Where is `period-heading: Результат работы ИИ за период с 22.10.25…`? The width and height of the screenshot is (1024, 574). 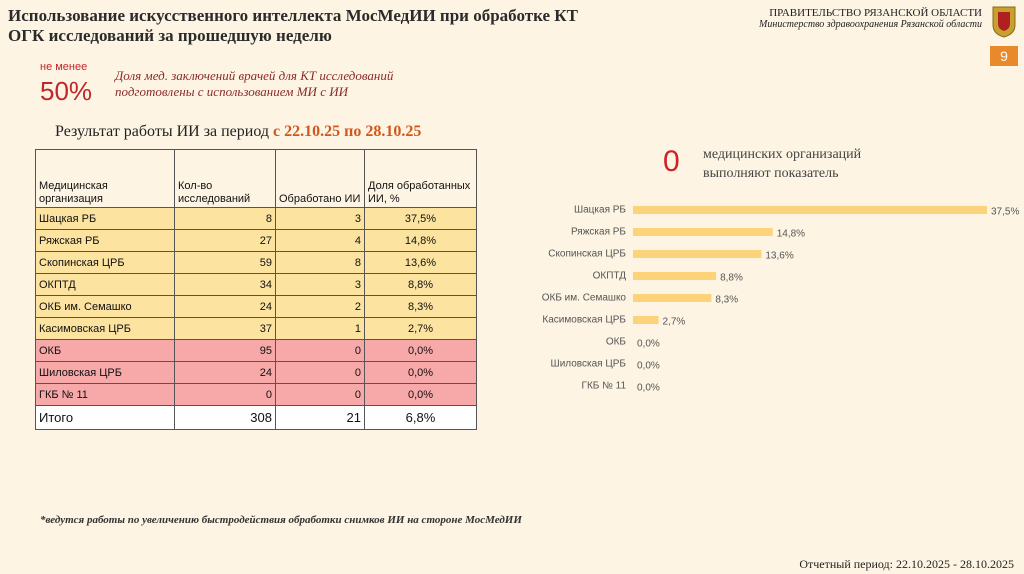
period-heading: Результат работы ИИ за период с 22.10.25… is located at coordinates (238, 132).